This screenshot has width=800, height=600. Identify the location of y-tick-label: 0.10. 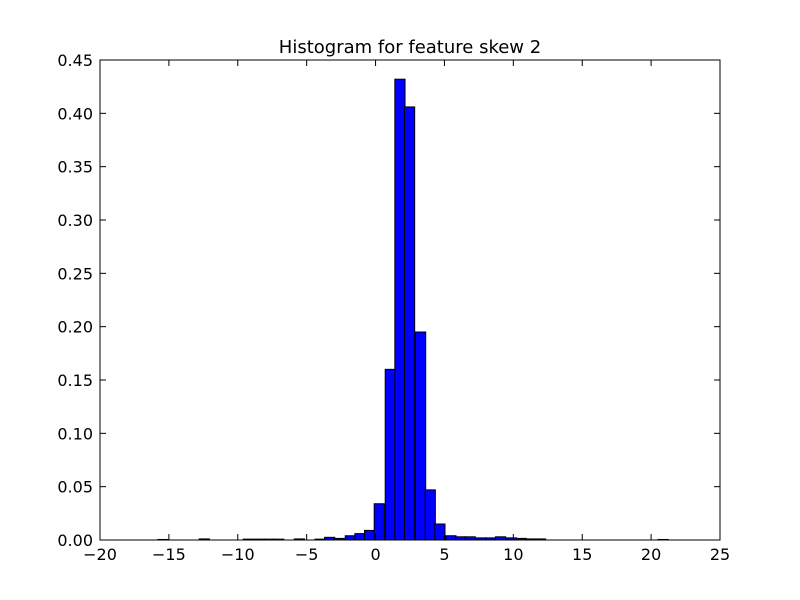
(75, 433).